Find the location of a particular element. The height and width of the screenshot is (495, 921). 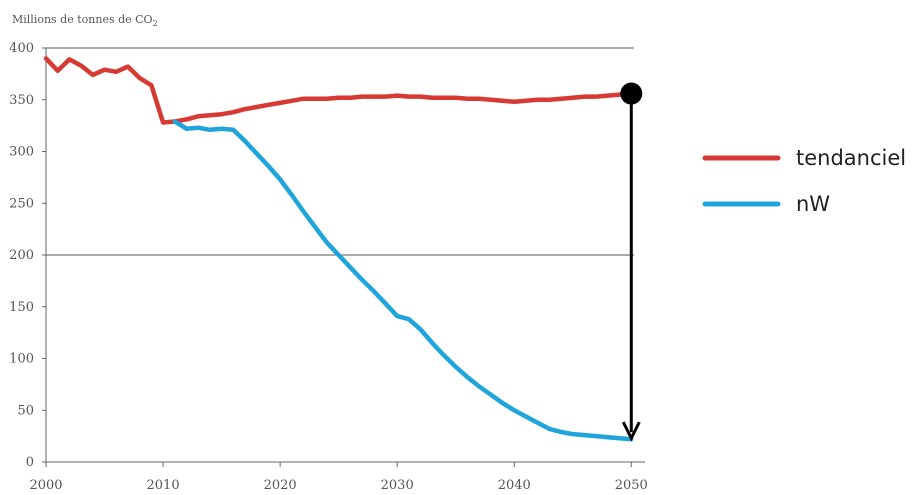

y-axis-ticks: 0 50 100 150 200 250 300 350 400 is located at coordinates (27, 255).